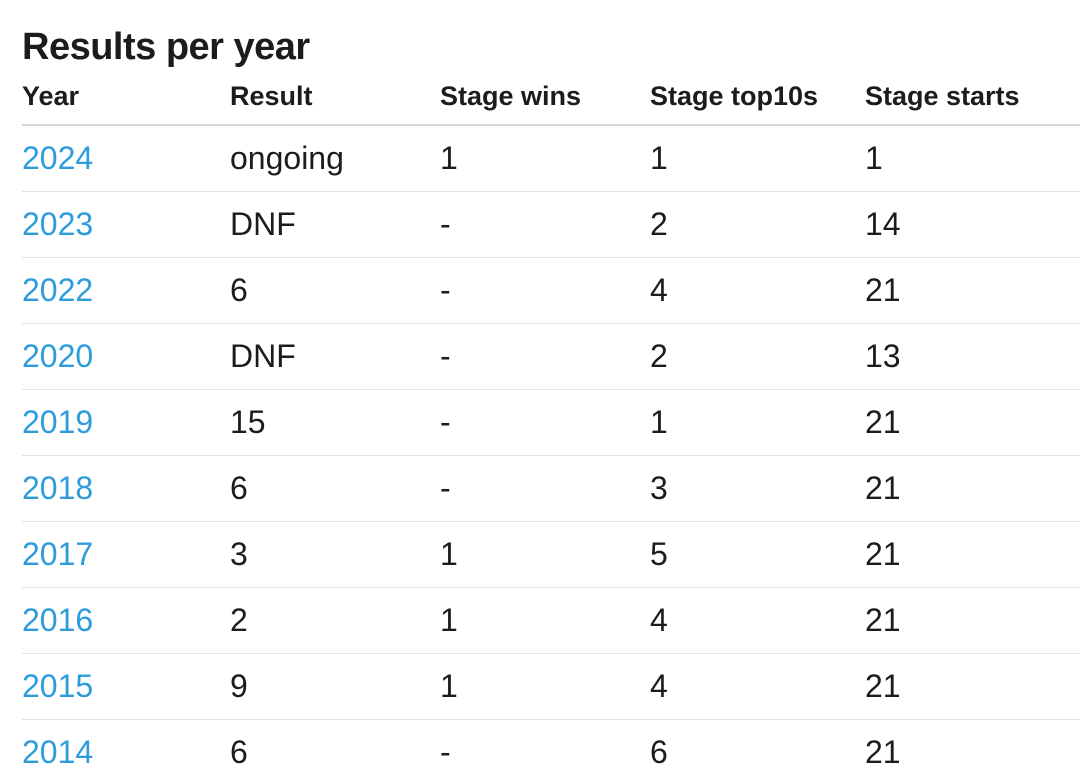  What do you see at coordinates (126, 488) in the screenshot?
I see `year-cell: 2018` at bounding box center [126, 488].